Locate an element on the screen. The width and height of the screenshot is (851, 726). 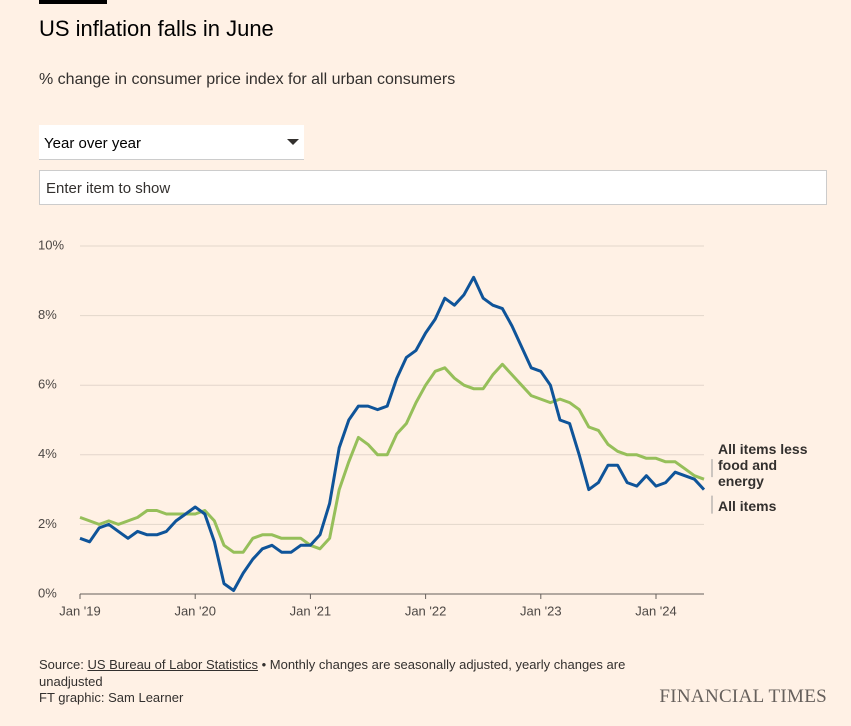
search-input: Enter item to show is located at coordinates (433, 187).